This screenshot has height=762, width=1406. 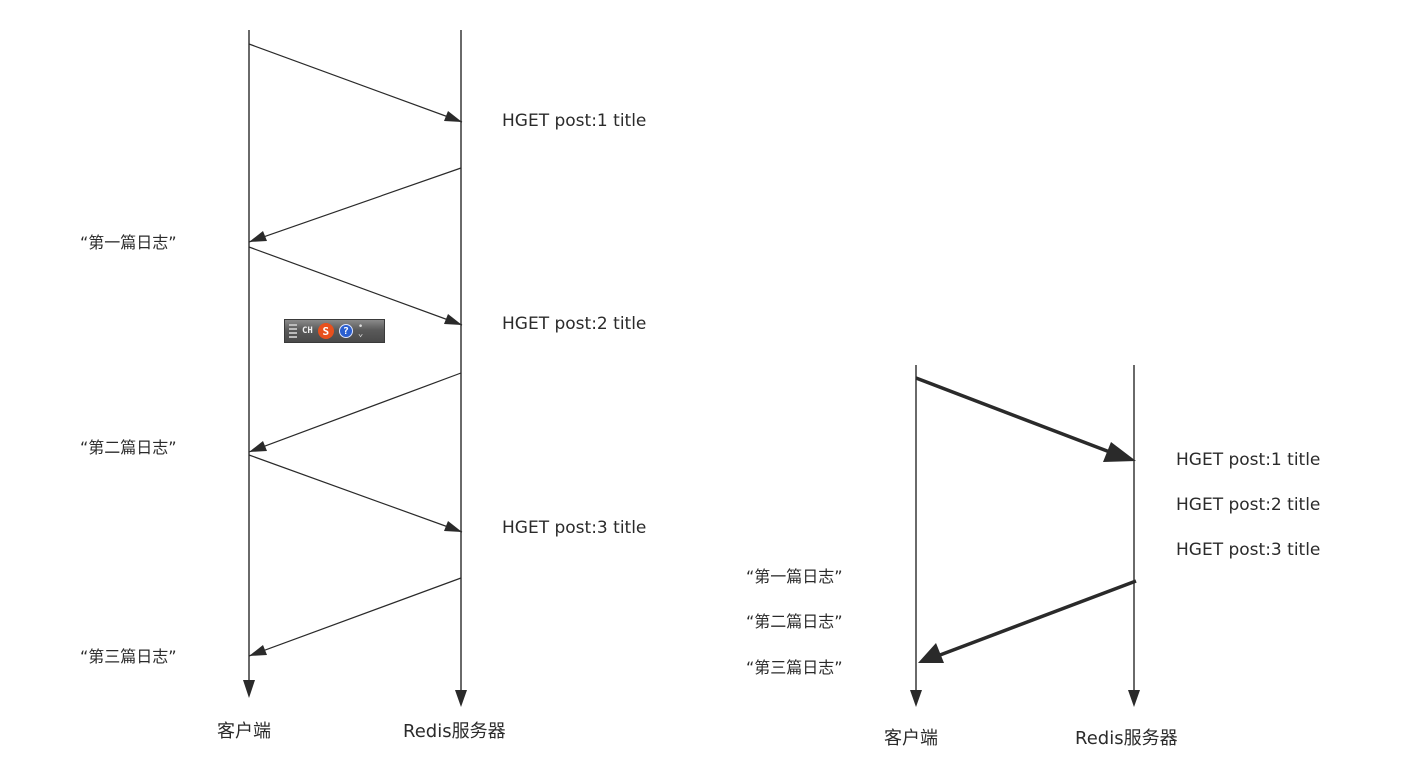 I want to click on drag-handle-icon, so click(x=293, y=331).